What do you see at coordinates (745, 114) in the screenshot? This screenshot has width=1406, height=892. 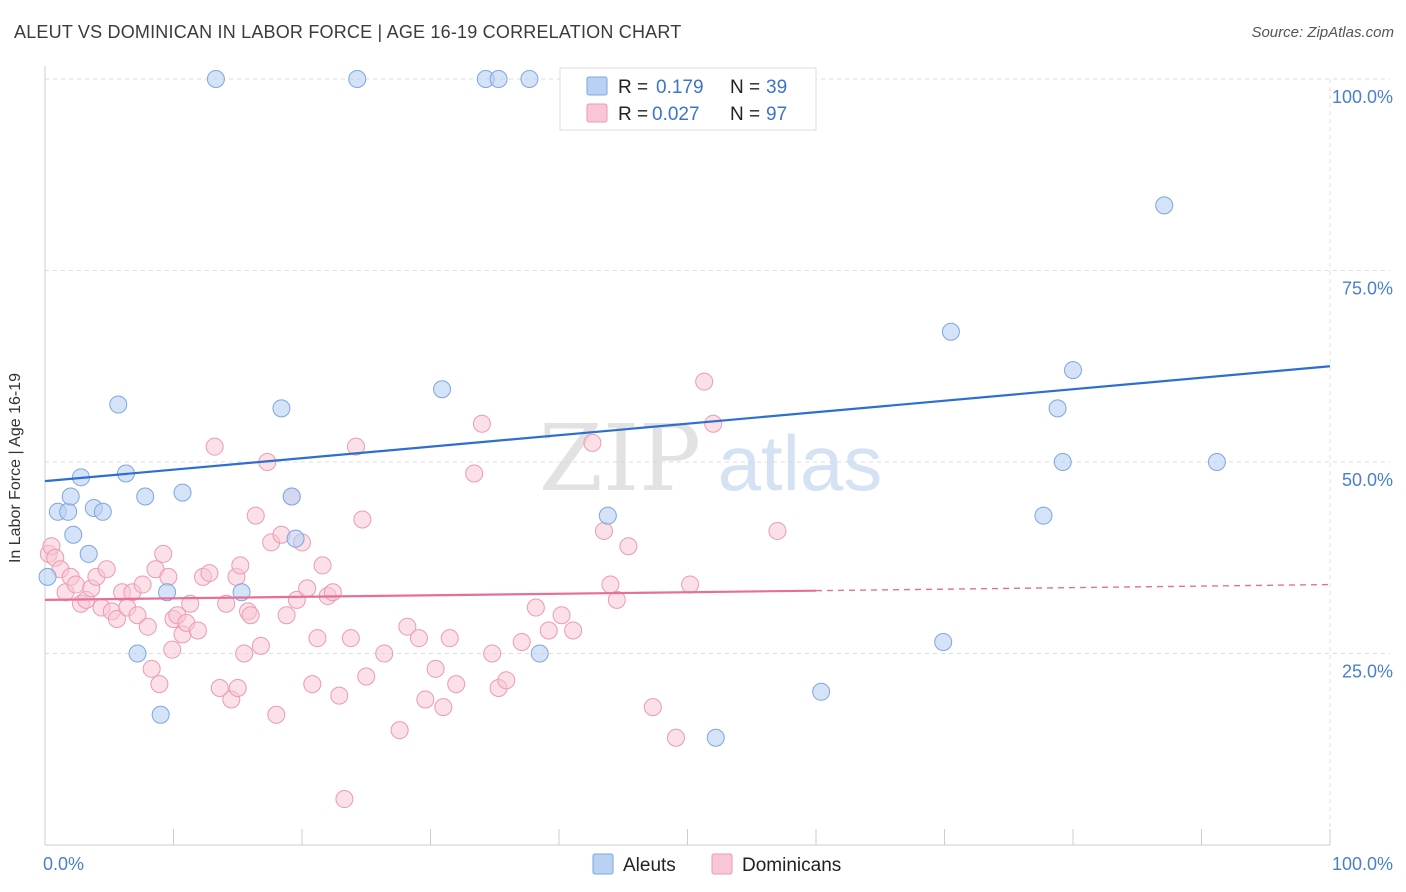 I see `legend-dominican-n-label: N =` at bounding box center [745, 114].